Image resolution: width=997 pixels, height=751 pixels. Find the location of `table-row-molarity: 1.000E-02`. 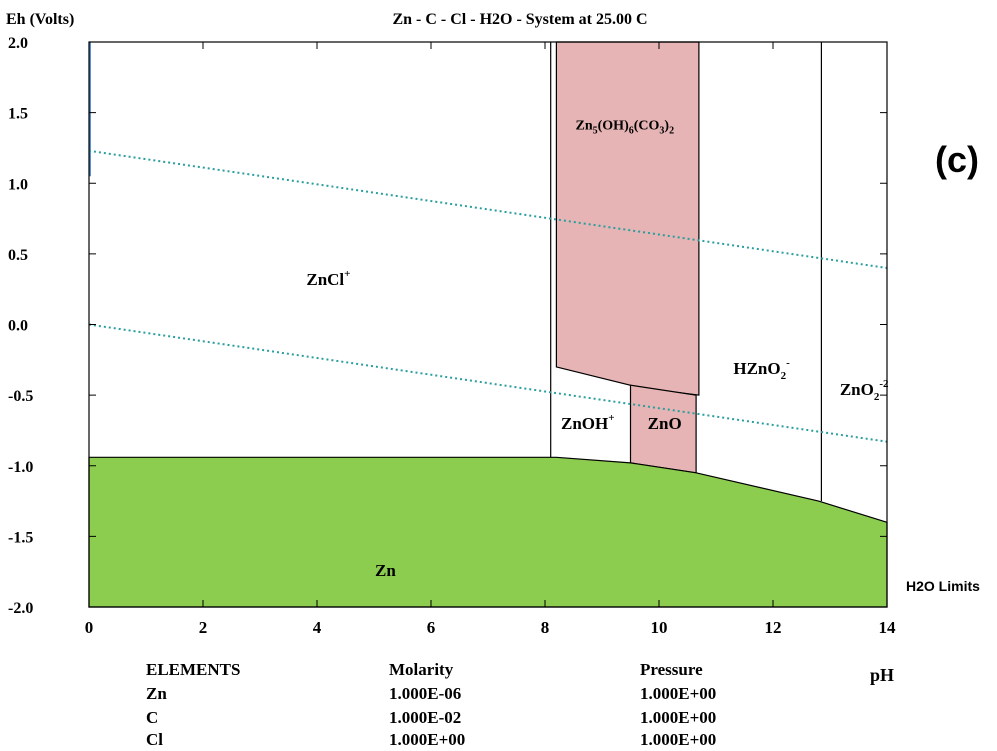

table-row-molarity: 1.000E-02 is located at coordinates (425, 717).